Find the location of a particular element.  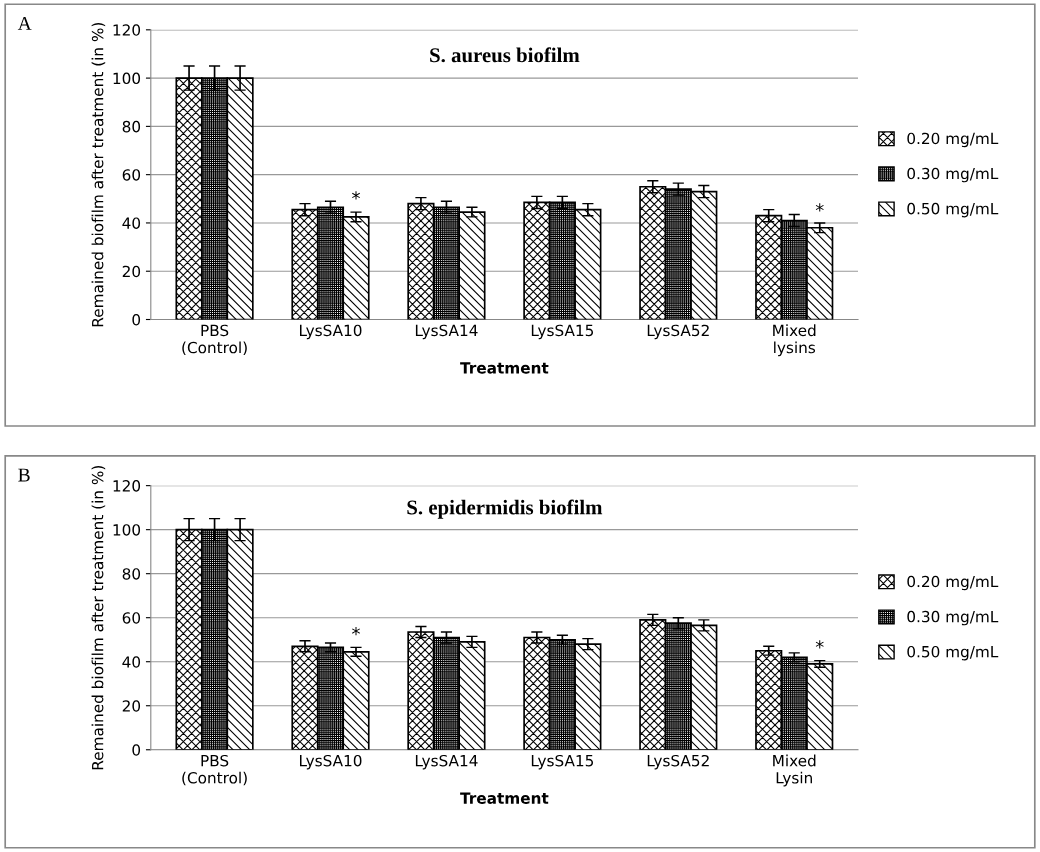

x-tick-label: Mixed Lysin is located at coordinates (794, 770).